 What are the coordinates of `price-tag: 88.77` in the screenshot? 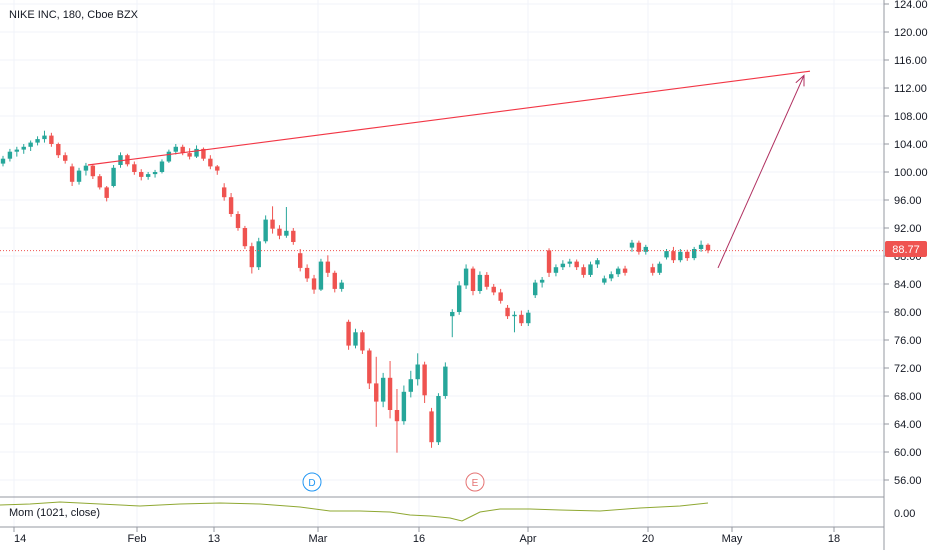 It's located at (906, 249).